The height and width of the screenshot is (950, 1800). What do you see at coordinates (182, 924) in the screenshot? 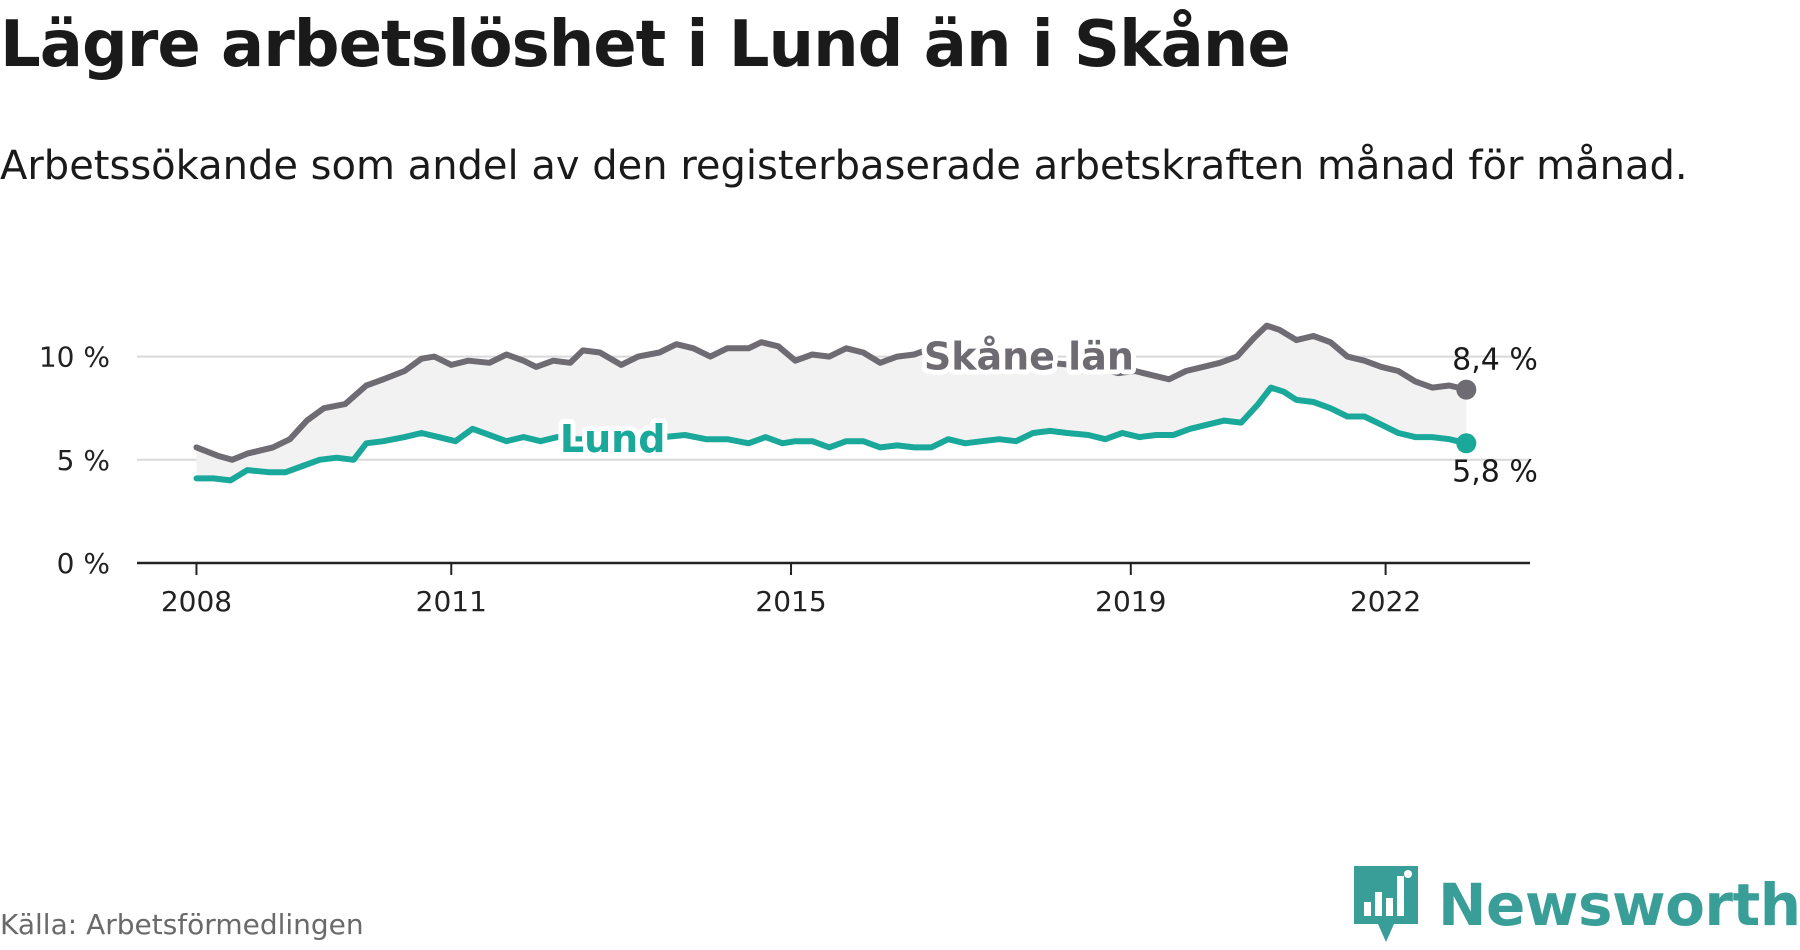
I see `source-note: Källa: Arbetsförmedlingen` at bounding box center [182, 924].